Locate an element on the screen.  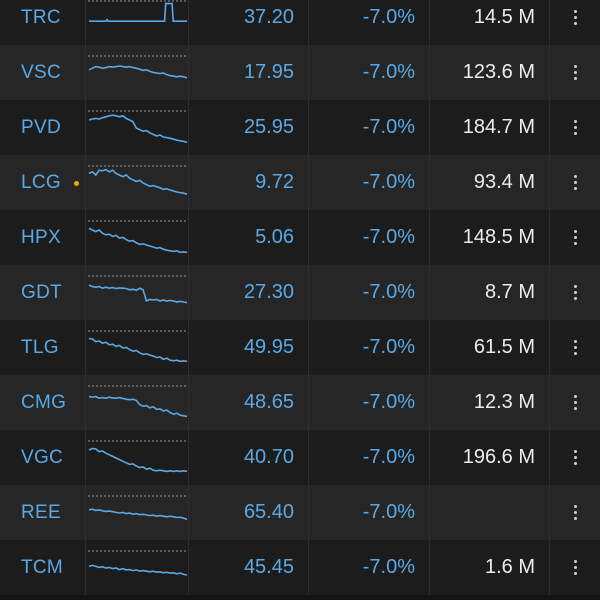
symbol-cell: LCG is located at coordinates (43, 182).